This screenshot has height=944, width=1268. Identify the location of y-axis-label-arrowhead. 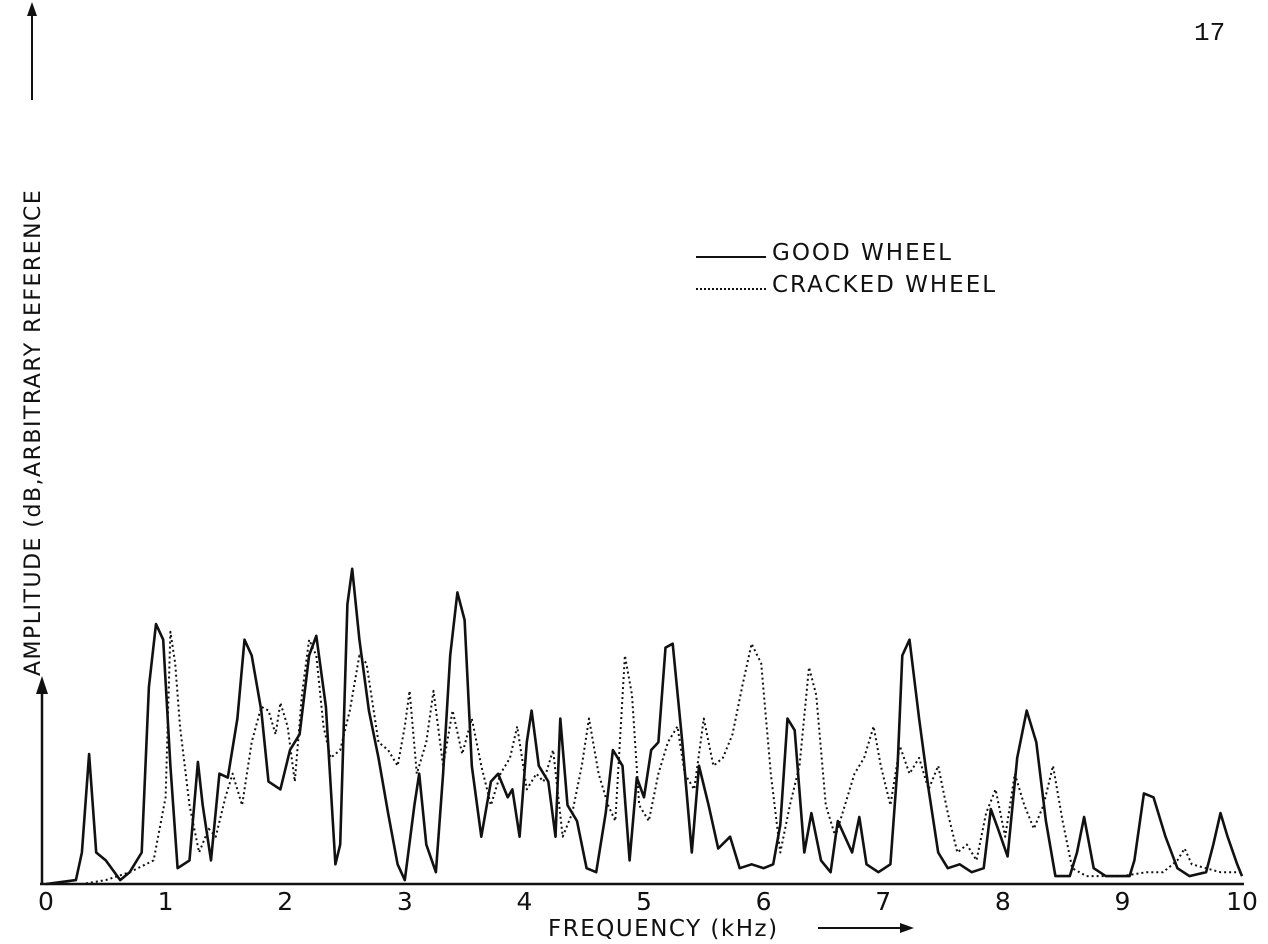
(32, 9).